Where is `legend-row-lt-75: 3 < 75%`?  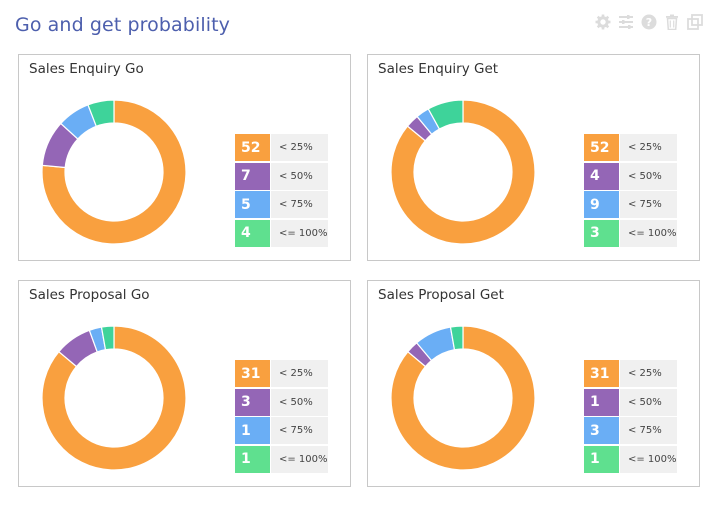 legend-row-lt-75: 3 < 75% is located at coordinates (630, 430).